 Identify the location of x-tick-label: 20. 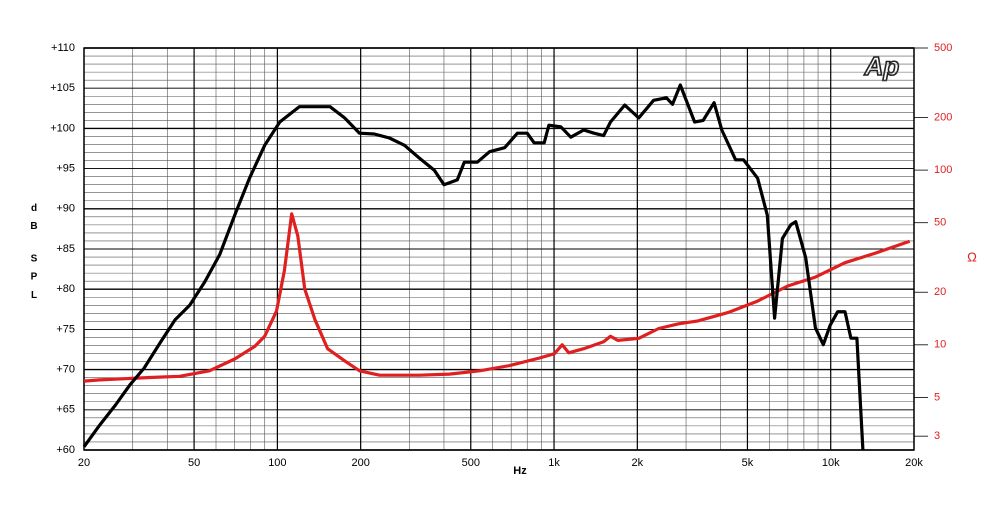
(84, 463).